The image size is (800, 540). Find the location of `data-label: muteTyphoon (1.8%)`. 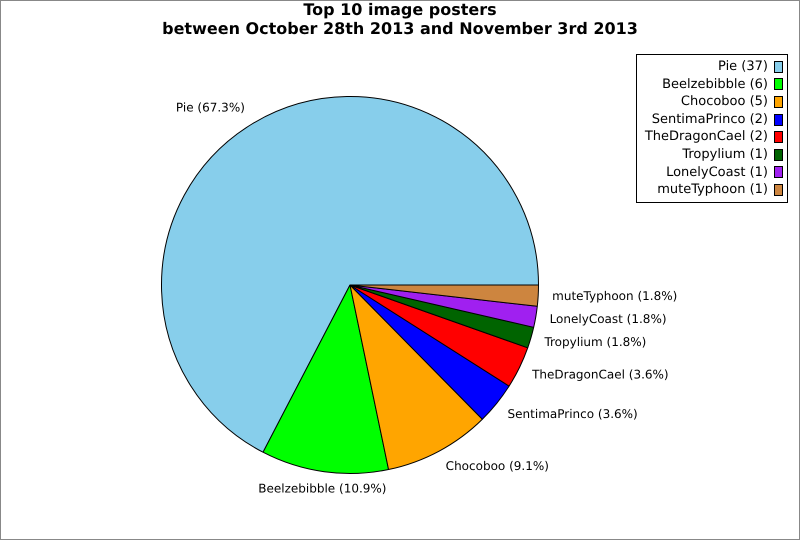

data-label: muteTyphoon (1.8%) is located at coordinates (615, 295).